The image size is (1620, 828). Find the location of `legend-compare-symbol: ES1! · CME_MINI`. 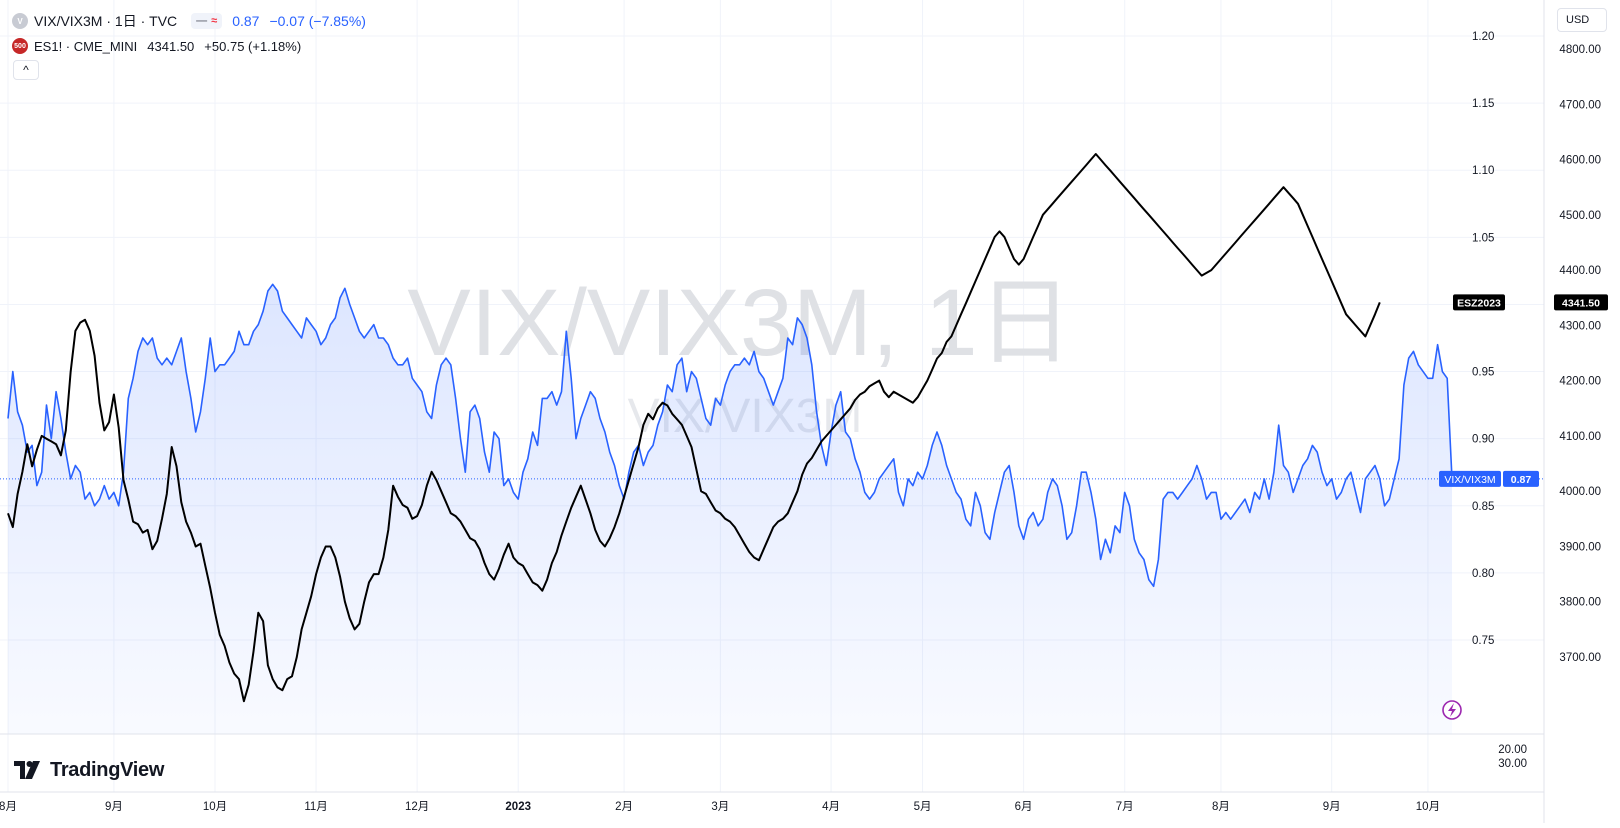

legend-compare-symbol: ES1! · CME_MINI is located at coordinates (86, 46).